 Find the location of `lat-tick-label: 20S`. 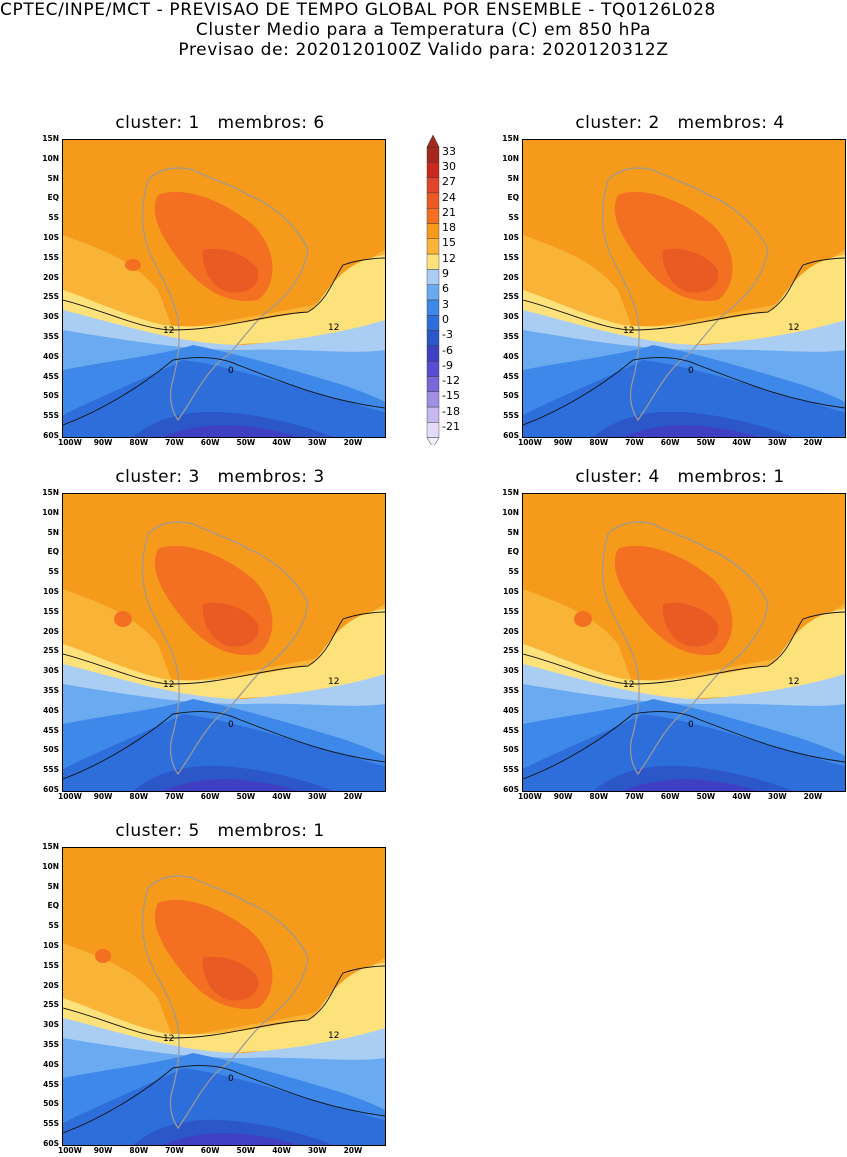

lat-tick-label: 20S is located at coordinates (511, 277).